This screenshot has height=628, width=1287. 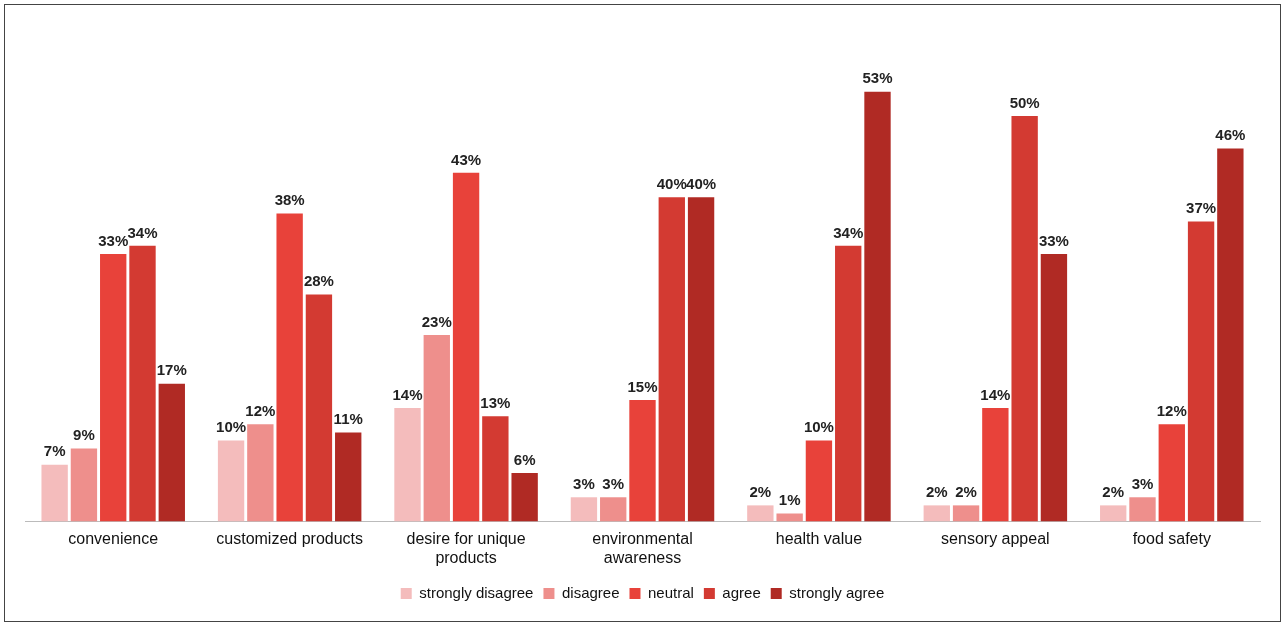 What do you see at coordinates (318, 281) in the screenshot?
I see `data-label: 28%` at bounding box center [318, 281].